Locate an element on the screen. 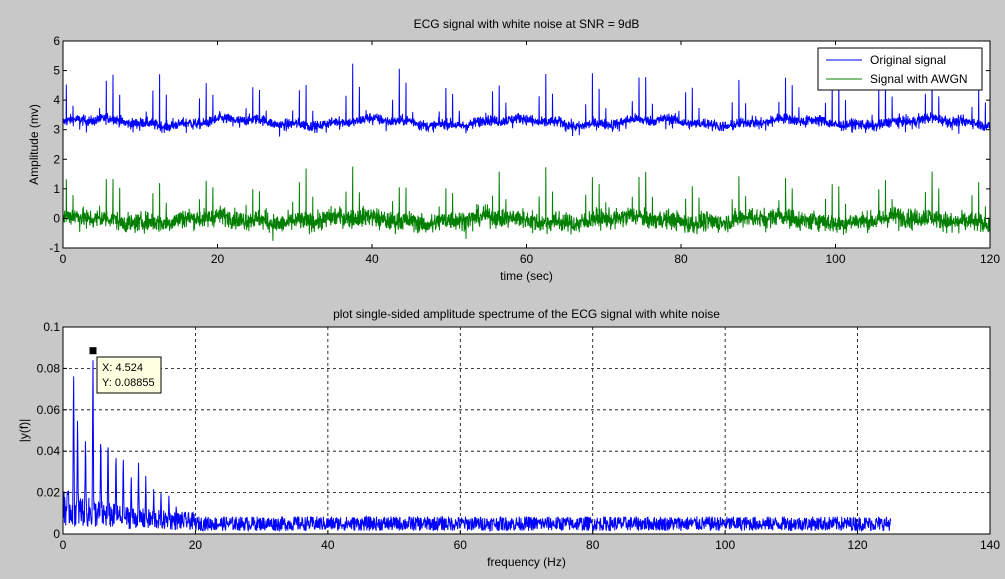 The height and width of the screenshot is (579, 1005). top-x-tick-label: 0 is located at coordinates (63, 259).